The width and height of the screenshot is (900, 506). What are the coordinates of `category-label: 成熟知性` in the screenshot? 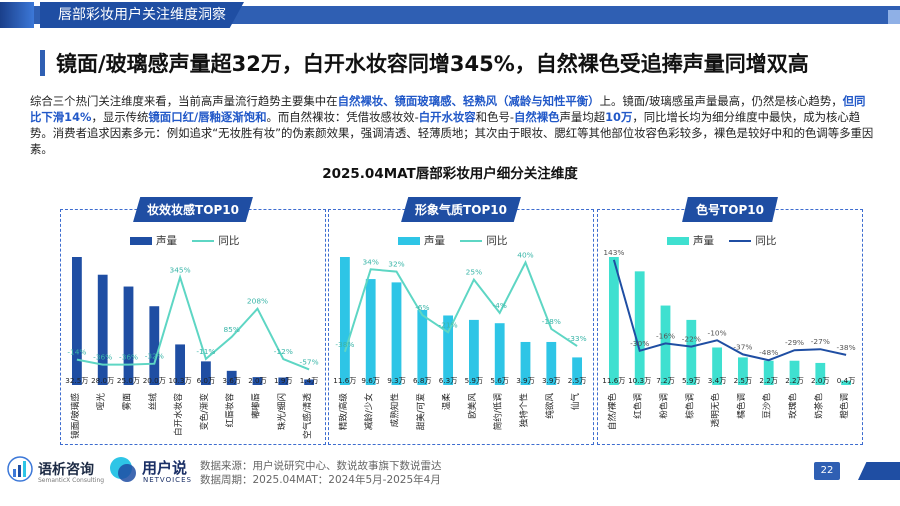 It's located at (395, 410).